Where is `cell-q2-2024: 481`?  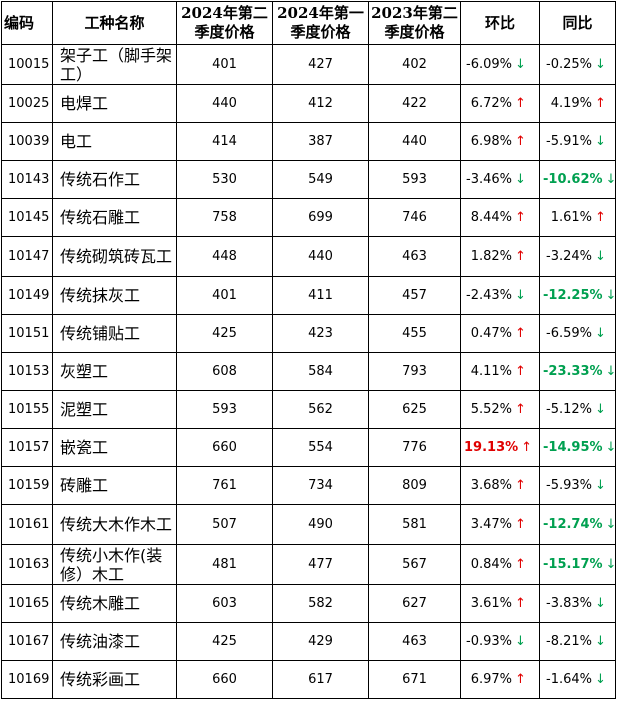 cell-q2-2024: 481 is located at coordinates (224, 564).